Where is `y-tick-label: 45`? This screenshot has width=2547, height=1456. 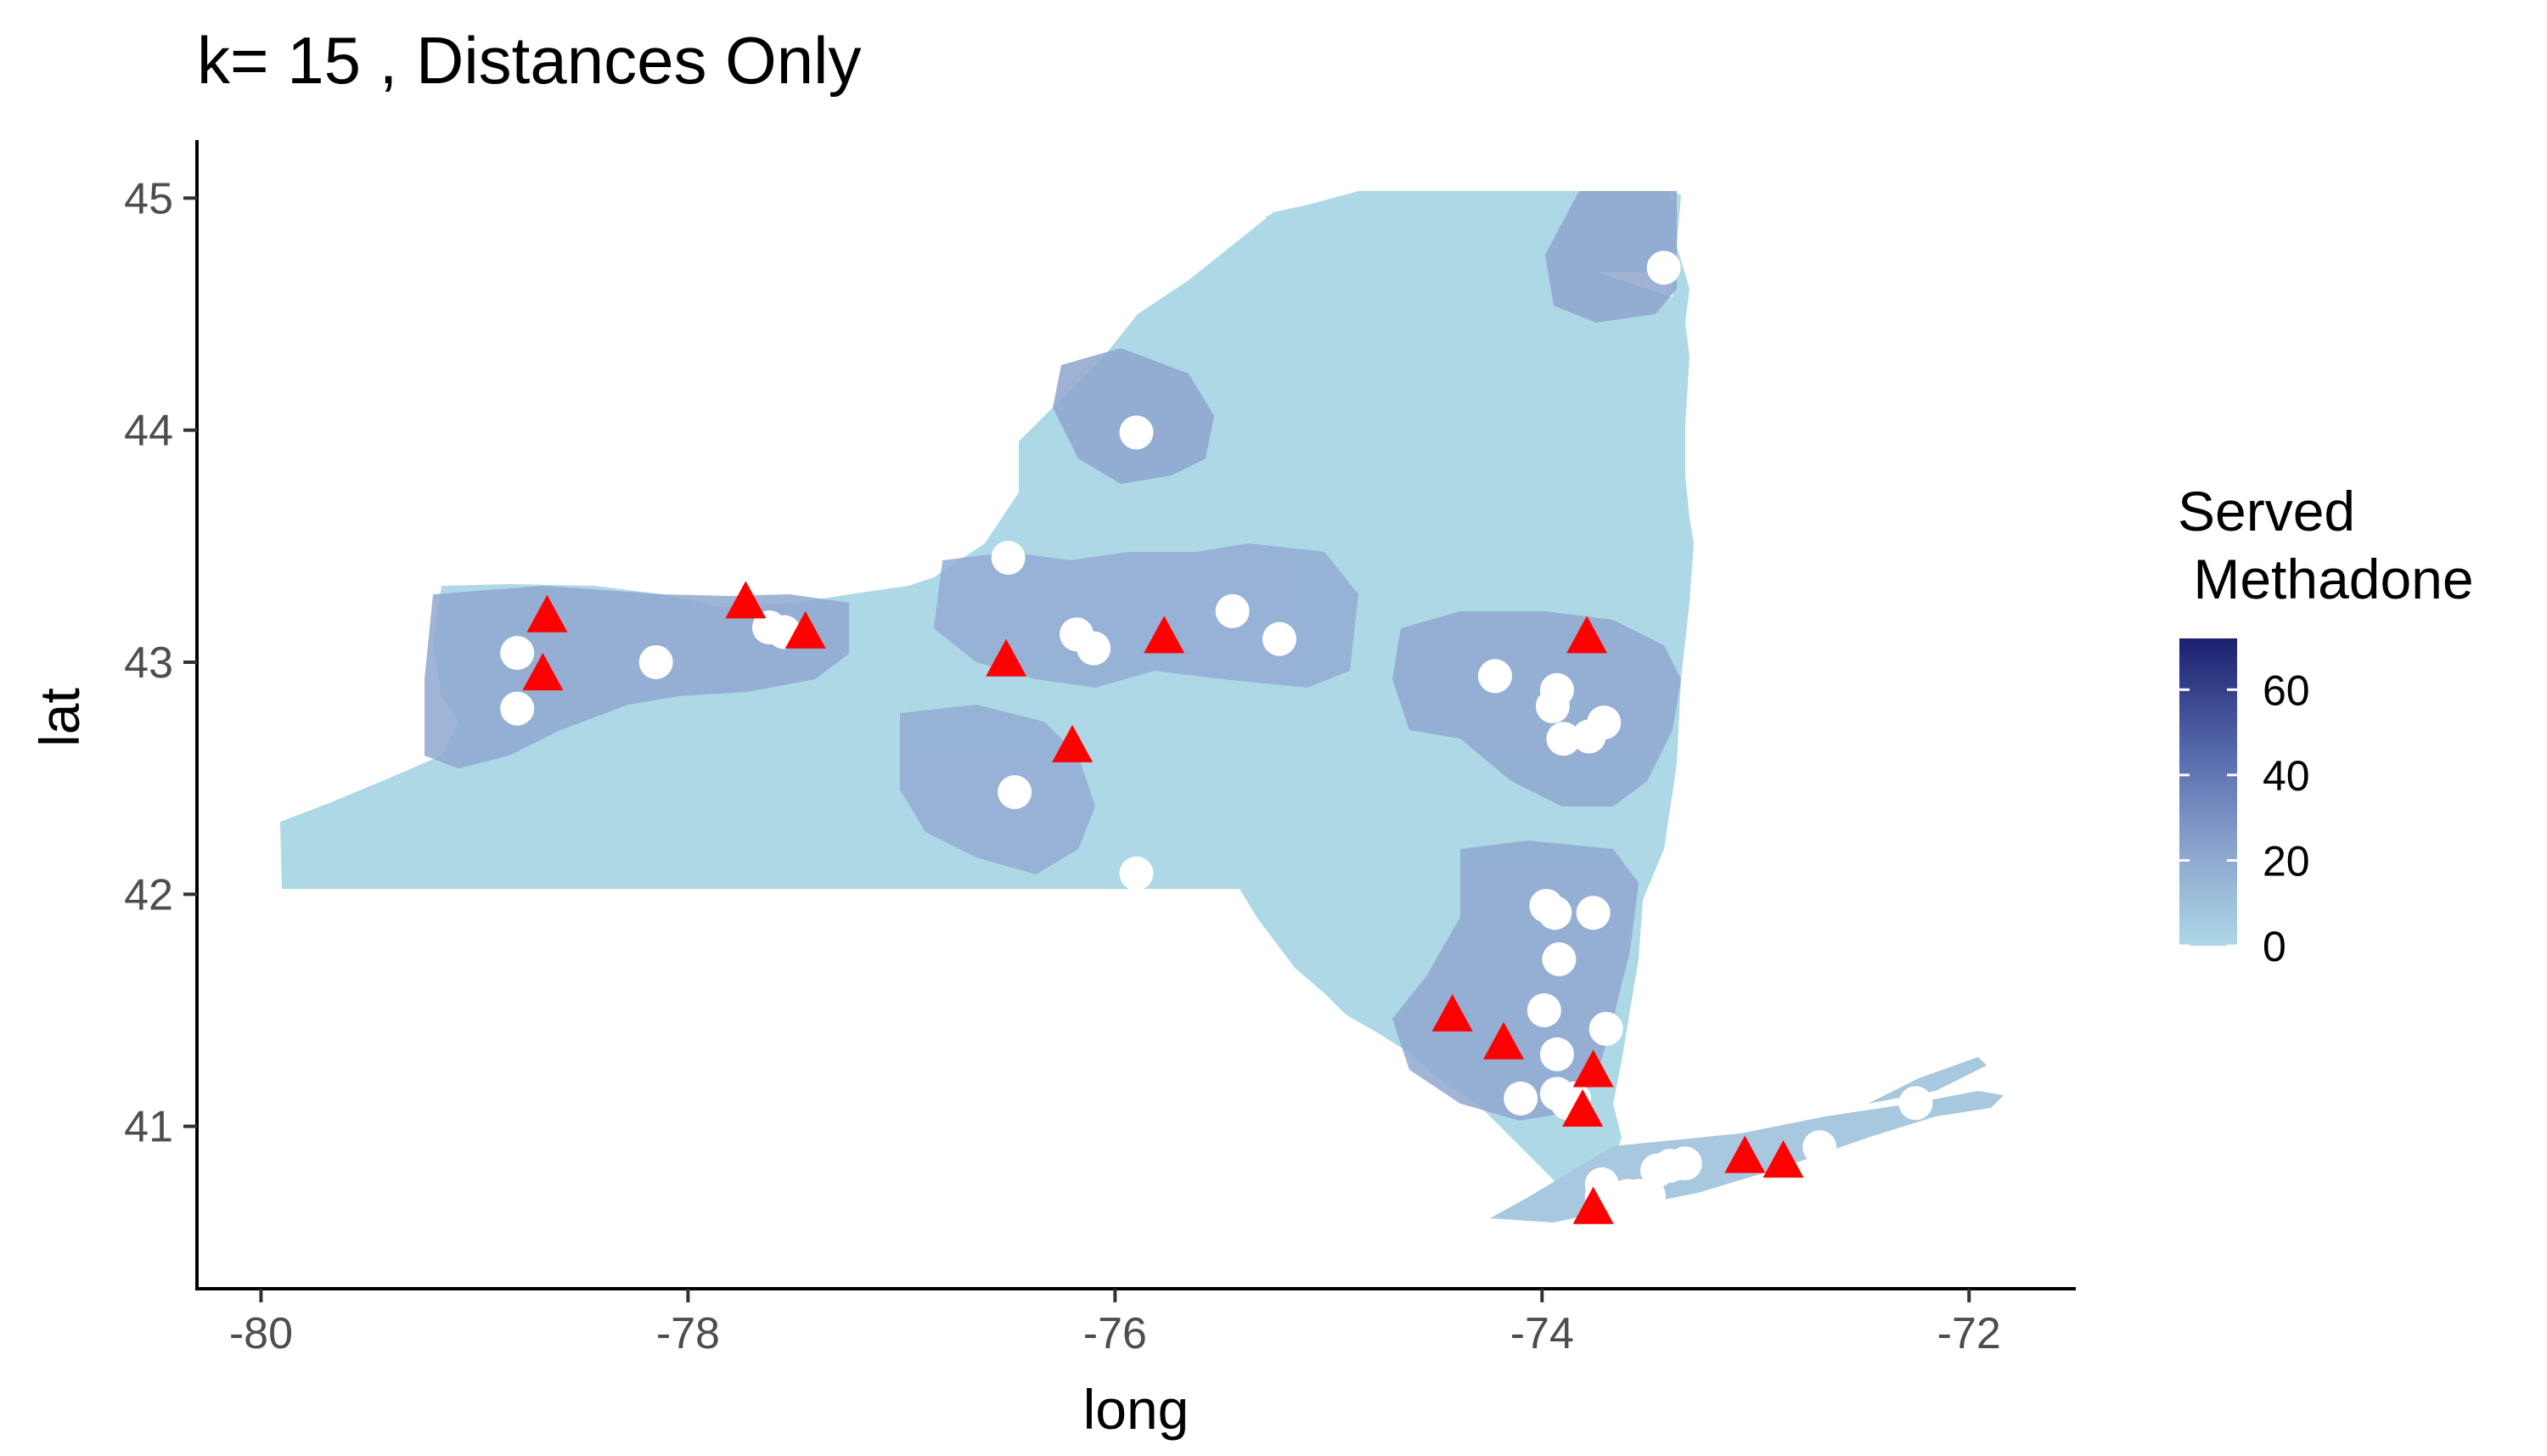
y-tick-label: 45 is located at coordinates (148, 198).